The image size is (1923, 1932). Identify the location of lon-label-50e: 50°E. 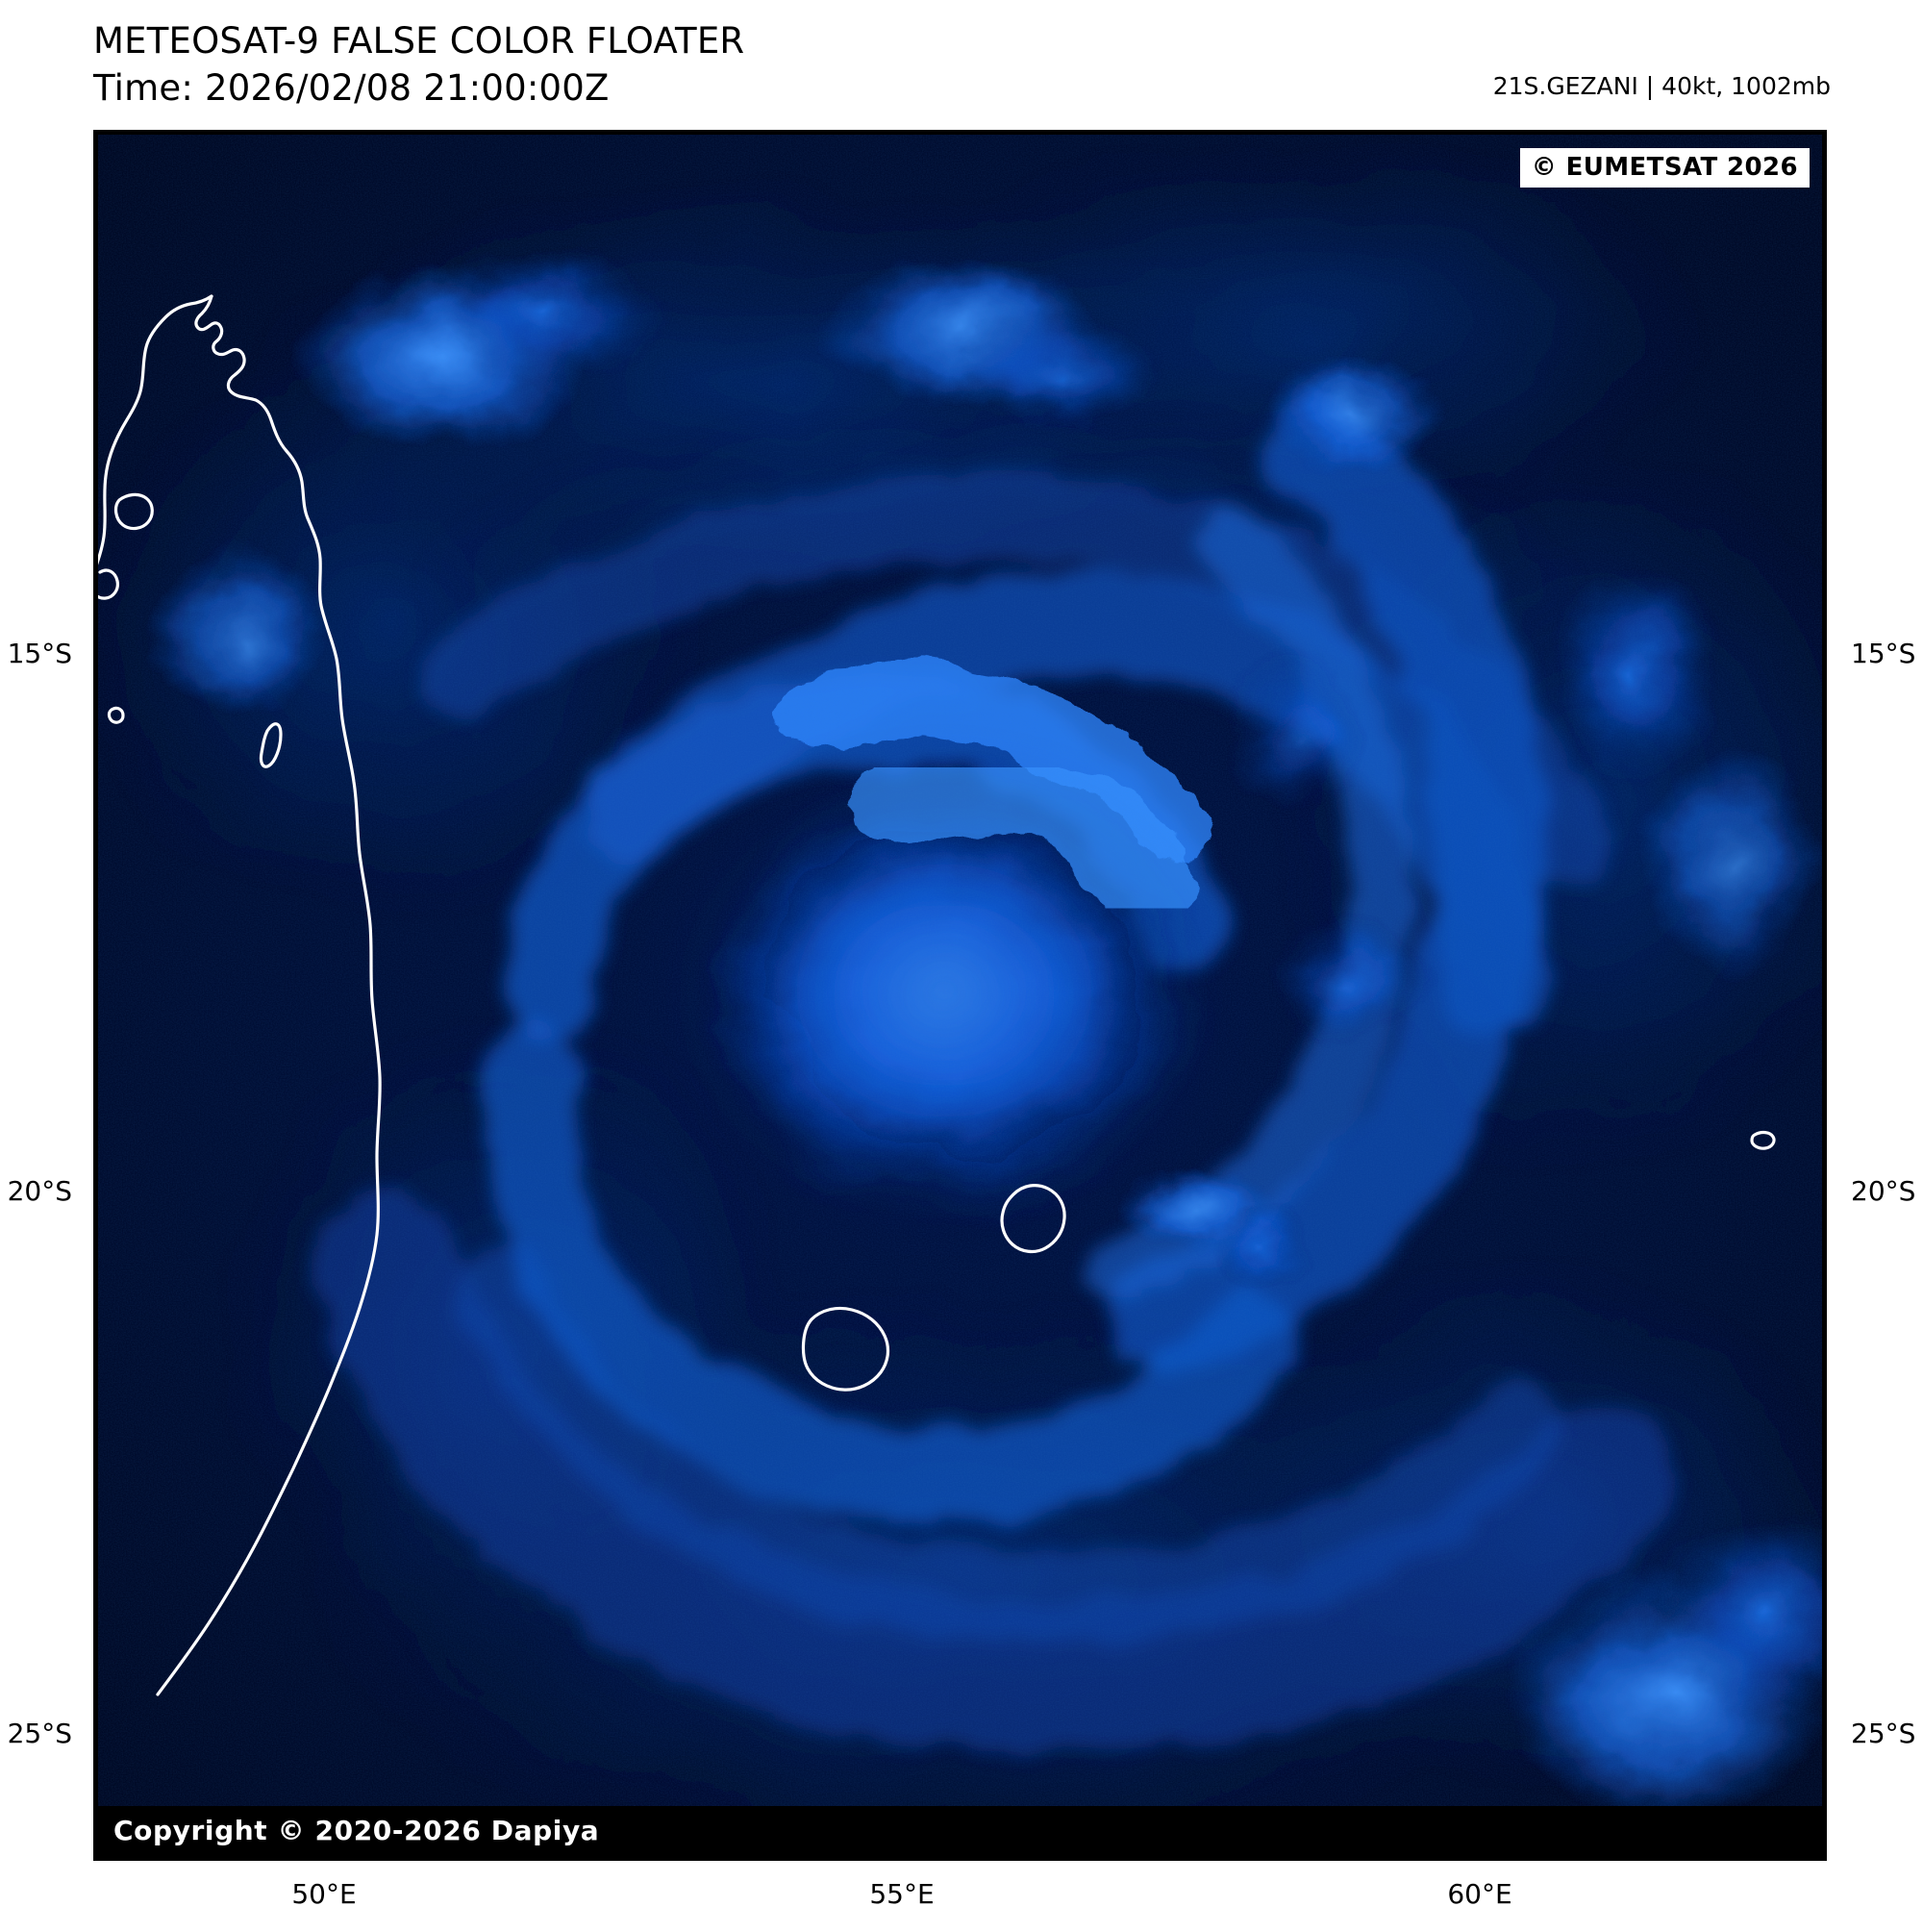
(324, 1894).